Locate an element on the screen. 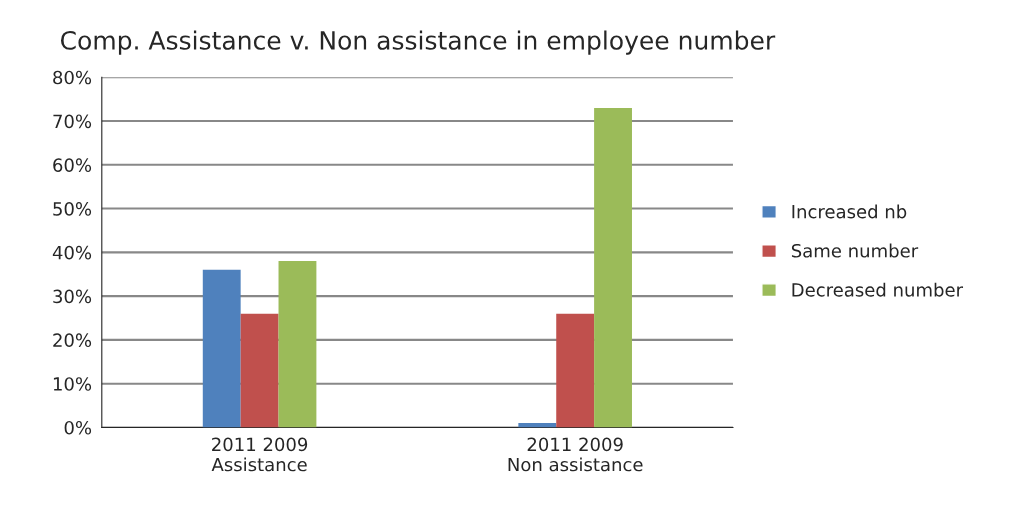 The image size is (1018, 515). legend-label: Same number is located at coordinates (855, 250).